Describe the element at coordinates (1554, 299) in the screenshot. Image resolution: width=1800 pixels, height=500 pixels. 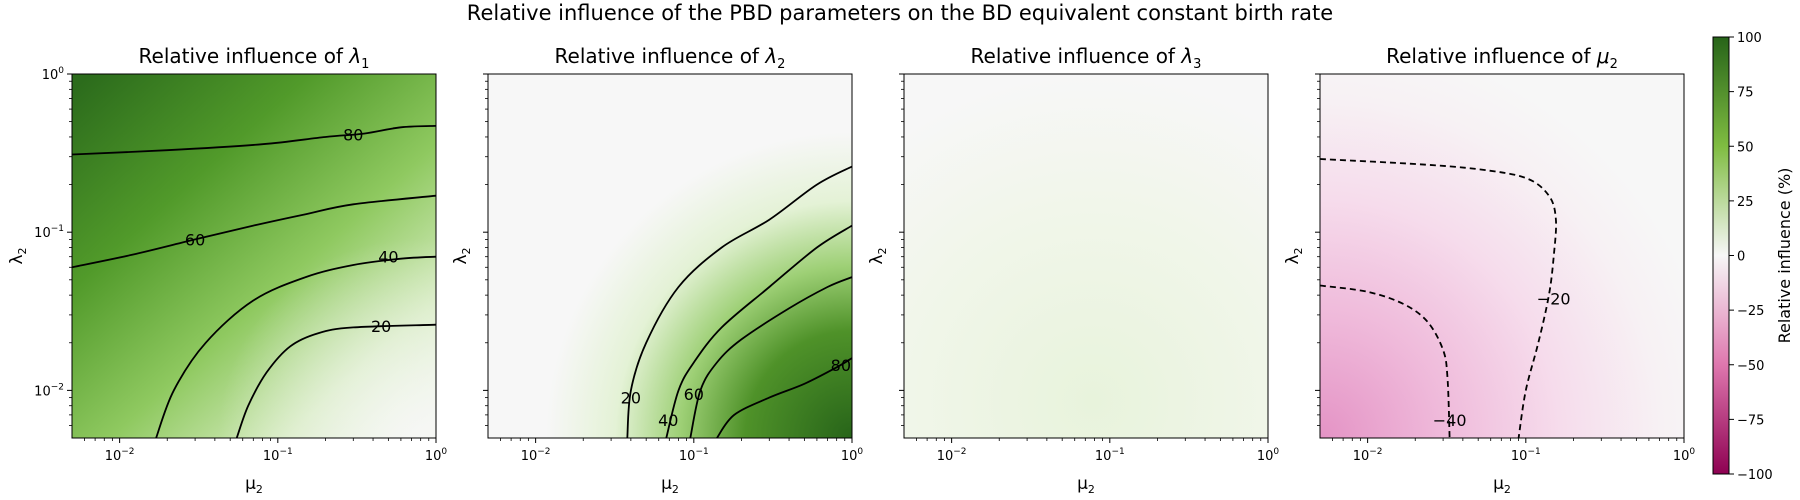
I see `contour-label: −20` at that location.